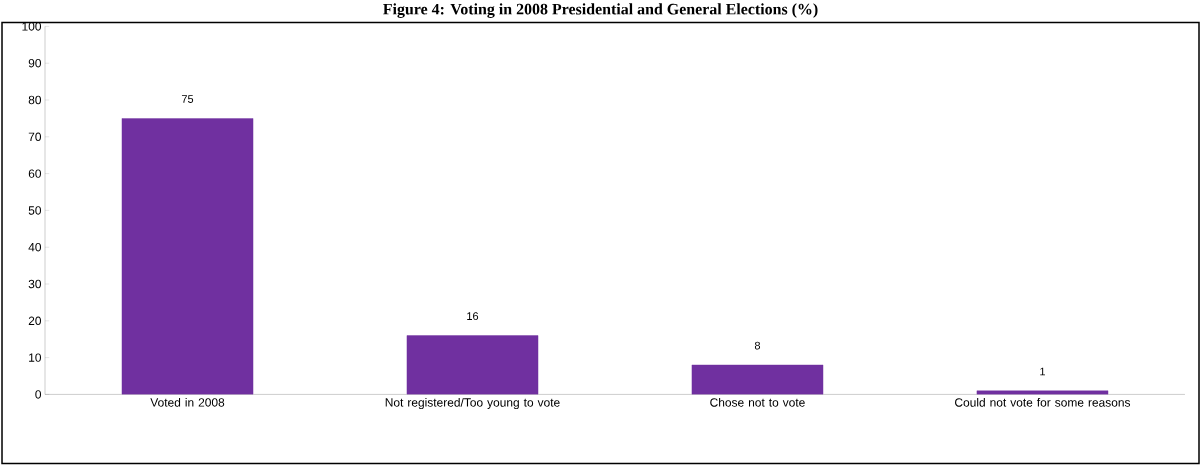 This screenshot has width=1201, height=465. What do you see at coordinates (35, 136) in the screenshot?
I see `y-tick-label: 70` at bounding box center [35, 136].